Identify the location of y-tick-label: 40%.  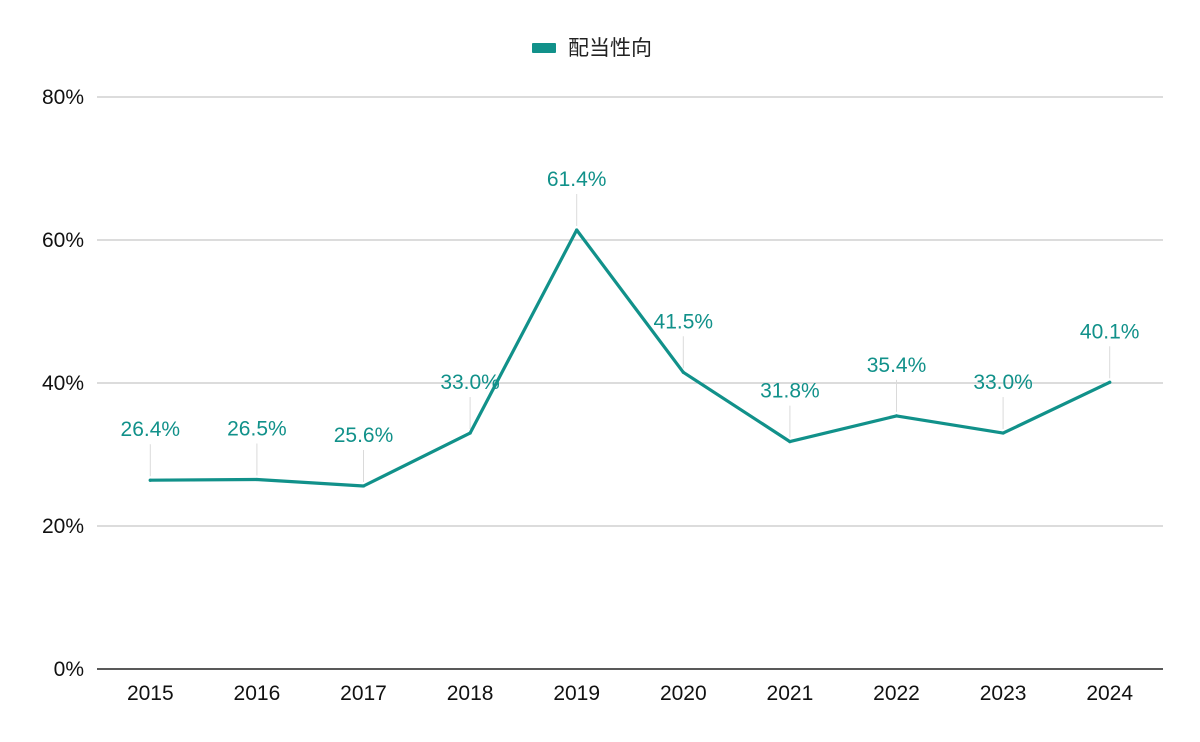
(63, 383).